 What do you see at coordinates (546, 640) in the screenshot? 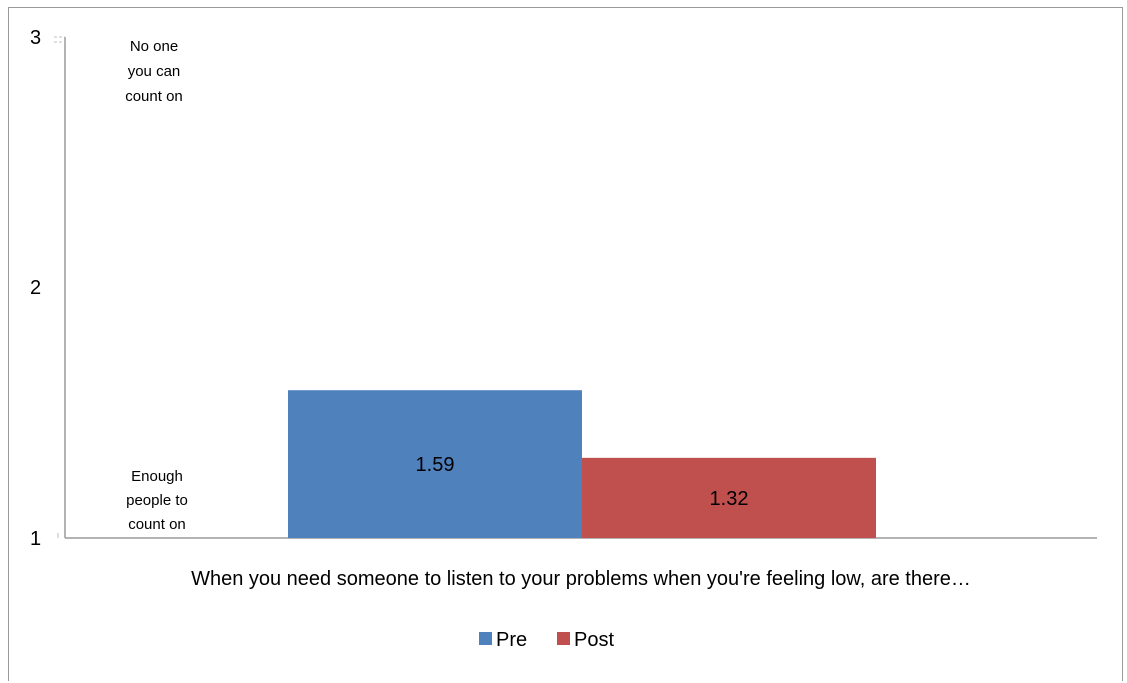
I see `legend: Pre Post` at bounding box center [546, 640].